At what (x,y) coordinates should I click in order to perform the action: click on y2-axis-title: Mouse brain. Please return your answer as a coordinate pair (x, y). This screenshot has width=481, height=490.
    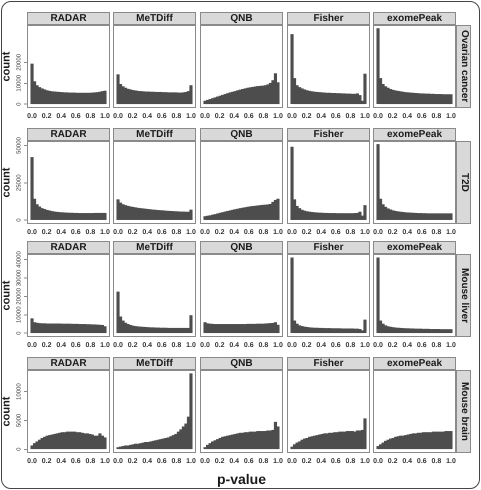
    Looking at the image, I should click on (463, 411).